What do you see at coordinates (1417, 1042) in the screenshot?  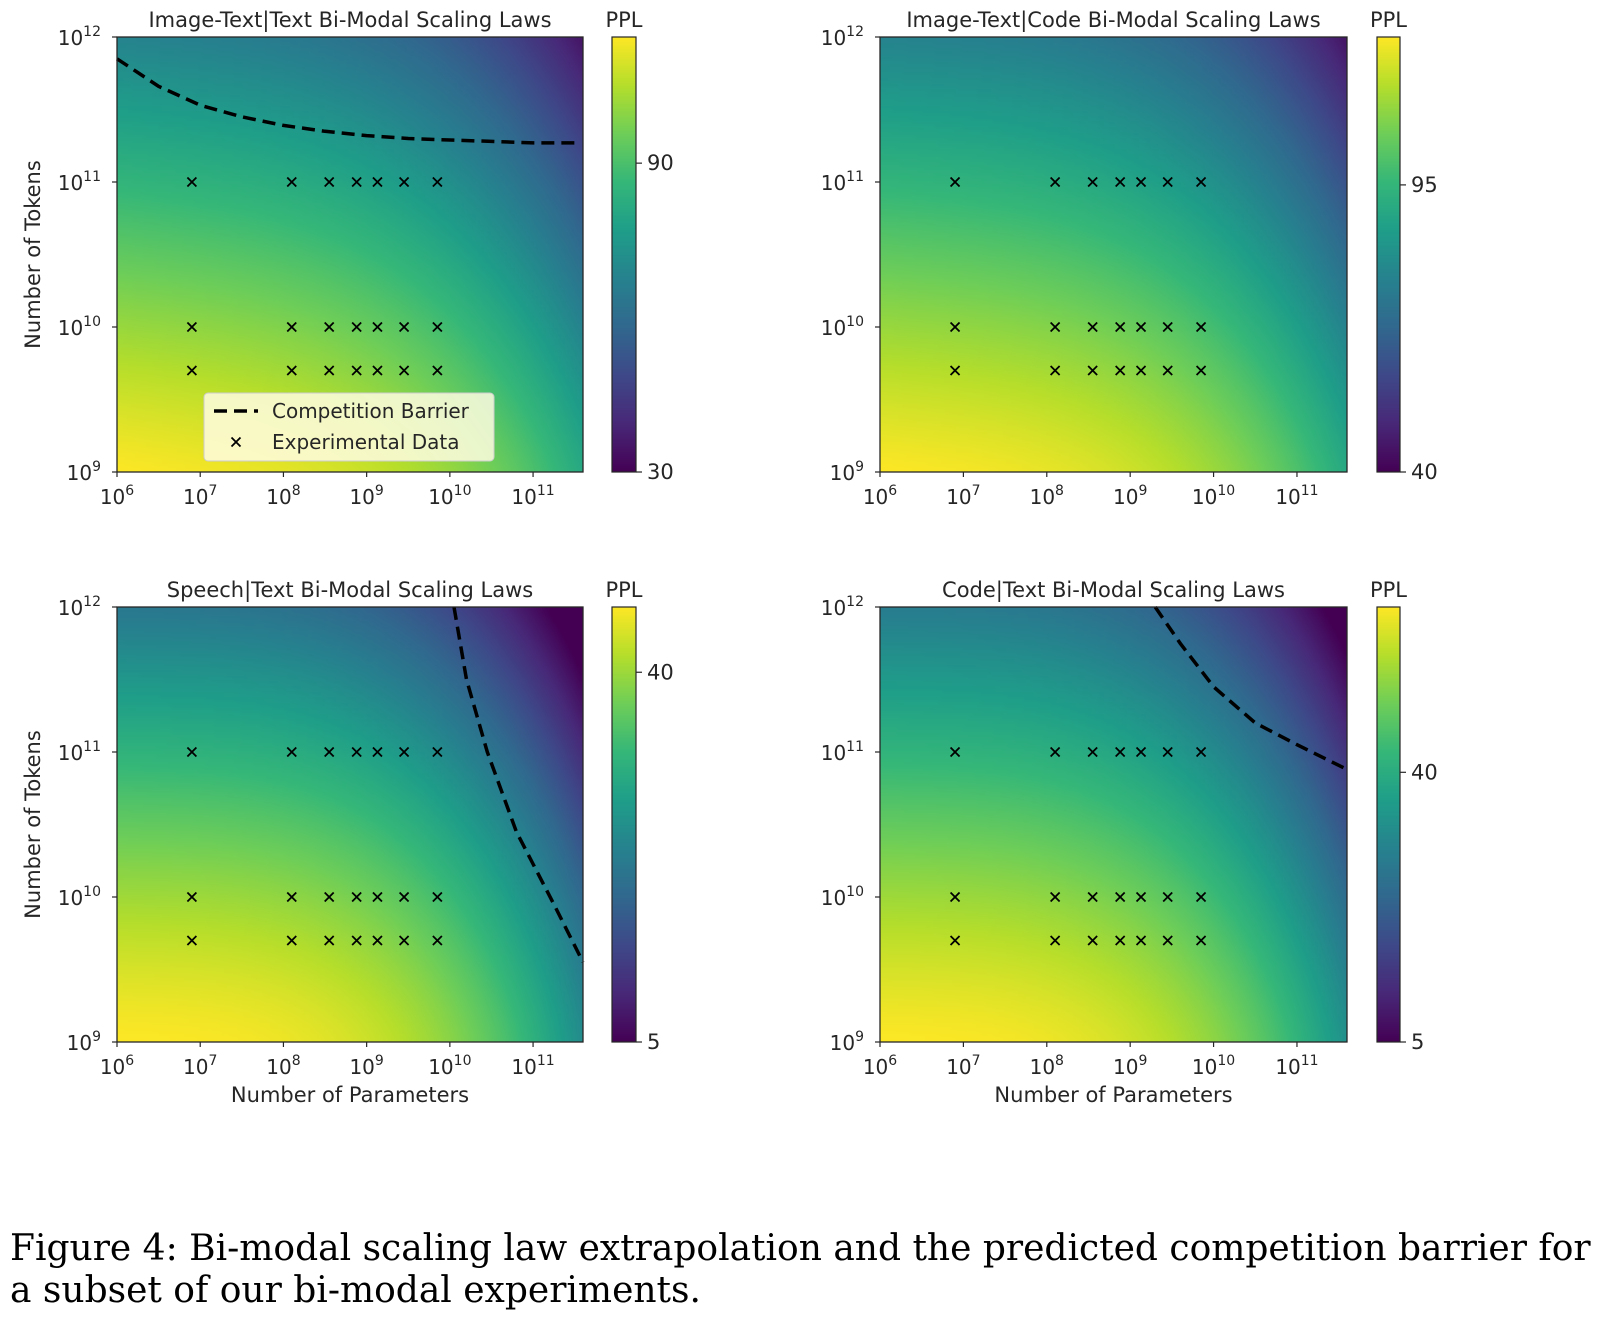 I see `colorbar-tick-label: 5` at bounding box center [1417, 1042].